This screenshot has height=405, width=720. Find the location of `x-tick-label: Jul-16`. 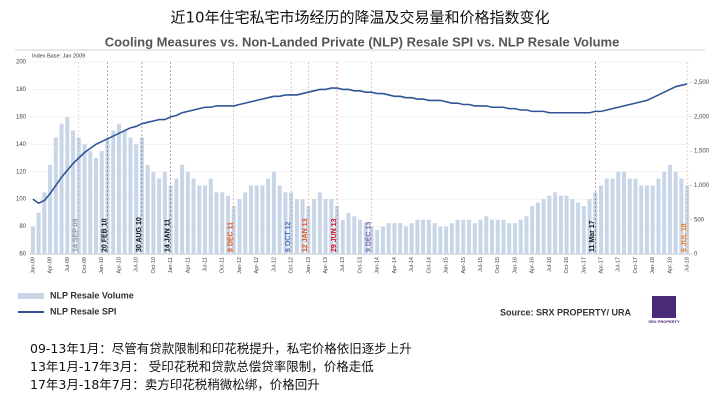

x-tick-label: Jul-16 is located at coordinates (550, 264).